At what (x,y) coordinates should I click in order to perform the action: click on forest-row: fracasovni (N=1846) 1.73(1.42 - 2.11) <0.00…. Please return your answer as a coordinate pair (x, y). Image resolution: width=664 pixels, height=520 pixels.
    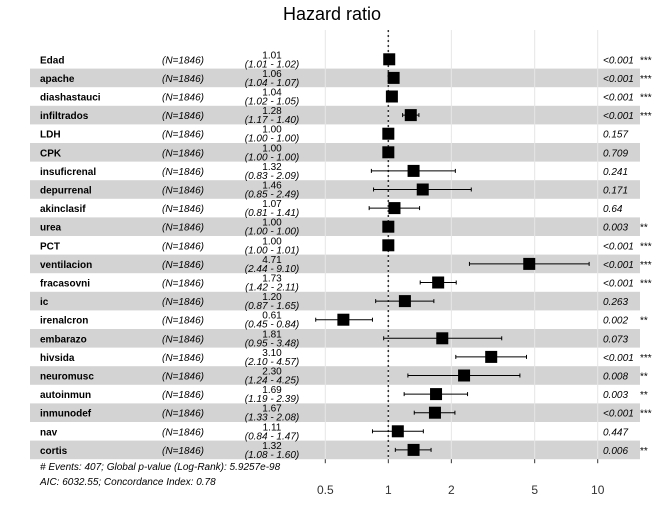
    Looking at the image, I should click on (346, 284).